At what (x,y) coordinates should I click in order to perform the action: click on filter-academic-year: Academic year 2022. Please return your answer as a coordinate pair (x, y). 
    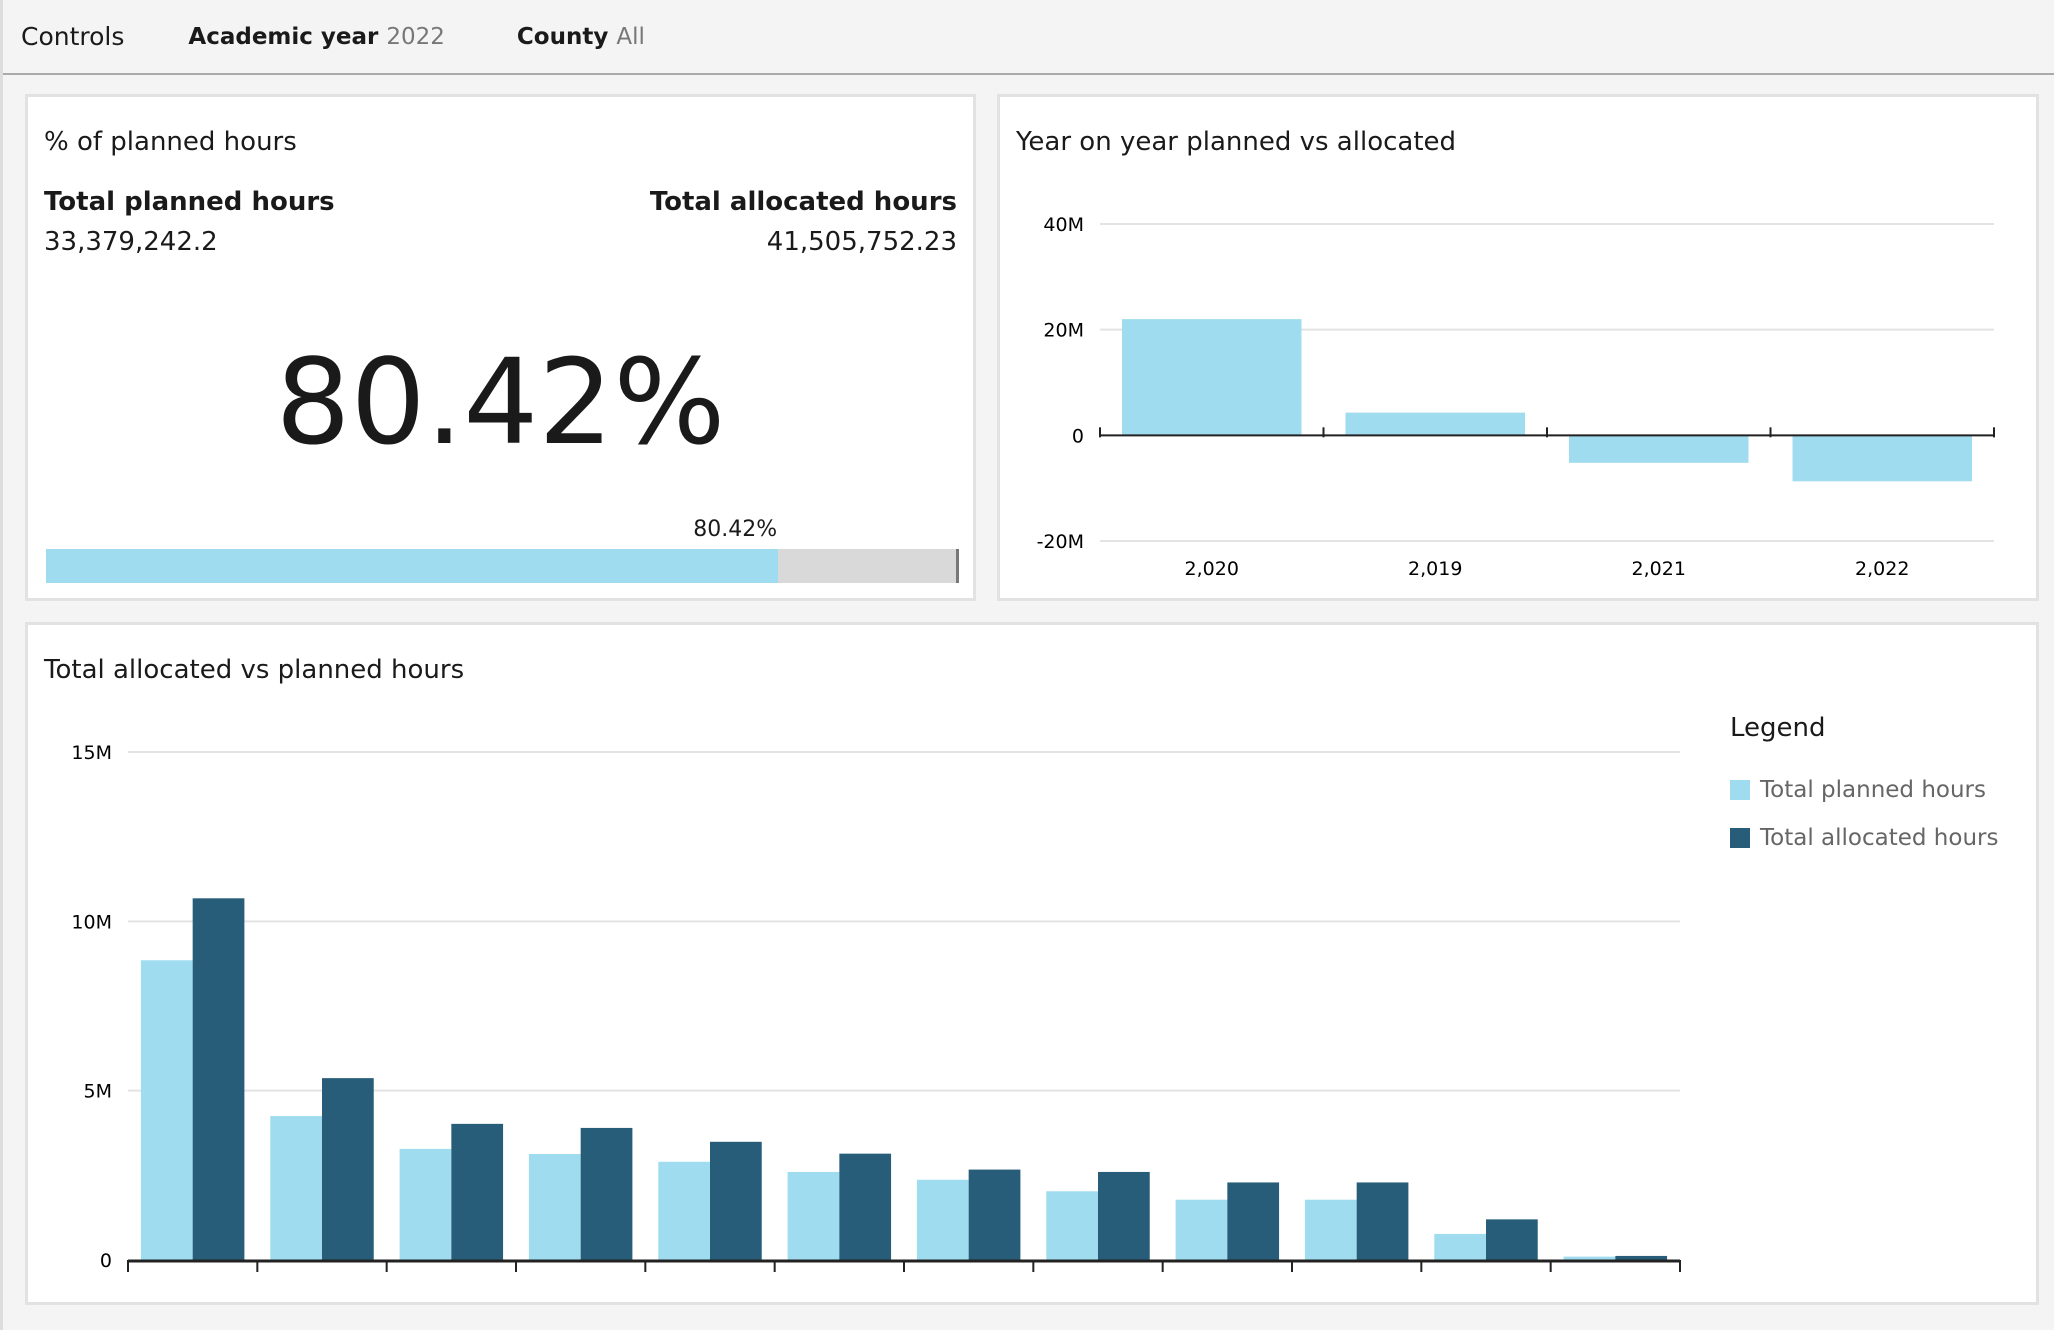
    Looking at the image, I should click on (316, 37).